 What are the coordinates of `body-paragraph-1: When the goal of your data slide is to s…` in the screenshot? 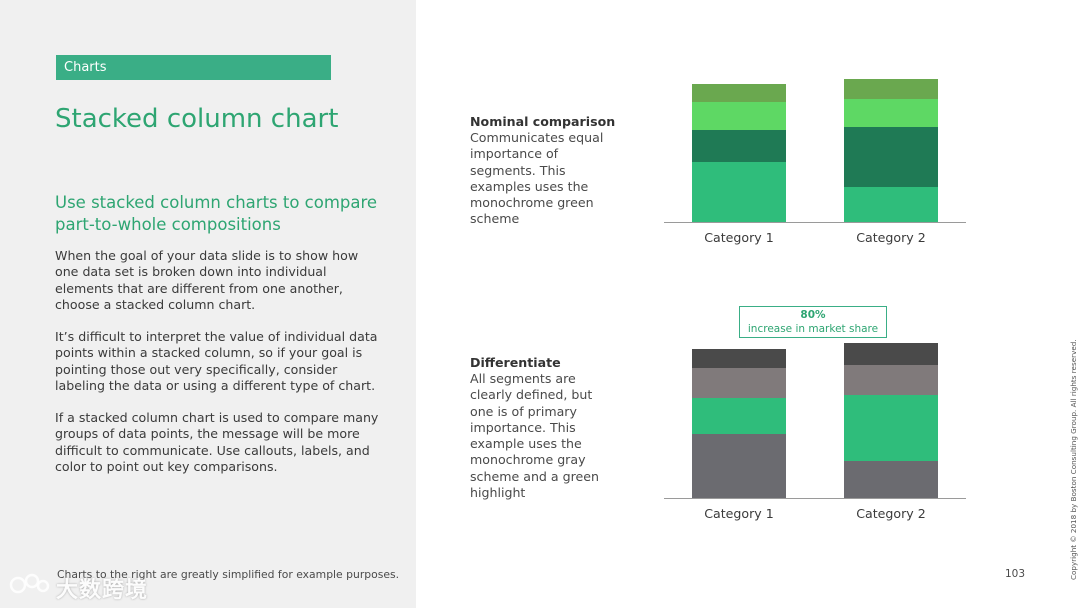 It's located at (207, 280).